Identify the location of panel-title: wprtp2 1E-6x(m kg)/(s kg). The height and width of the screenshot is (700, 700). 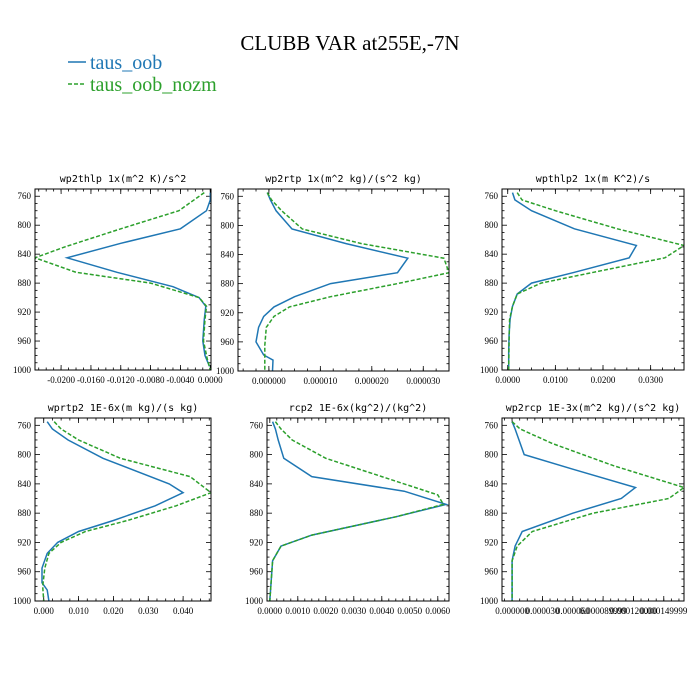
(123, 408).